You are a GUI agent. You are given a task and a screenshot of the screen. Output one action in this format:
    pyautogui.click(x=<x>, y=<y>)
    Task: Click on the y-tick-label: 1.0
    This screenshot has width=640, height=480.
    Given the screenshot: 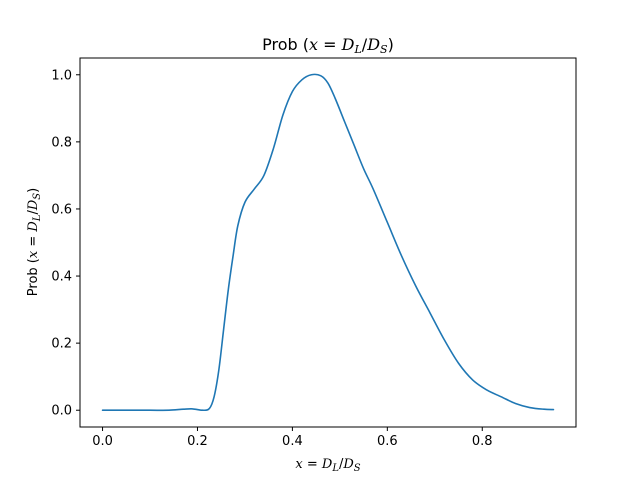 What is the action you would take?
    pyautogui.click(x=61, y=75)
    